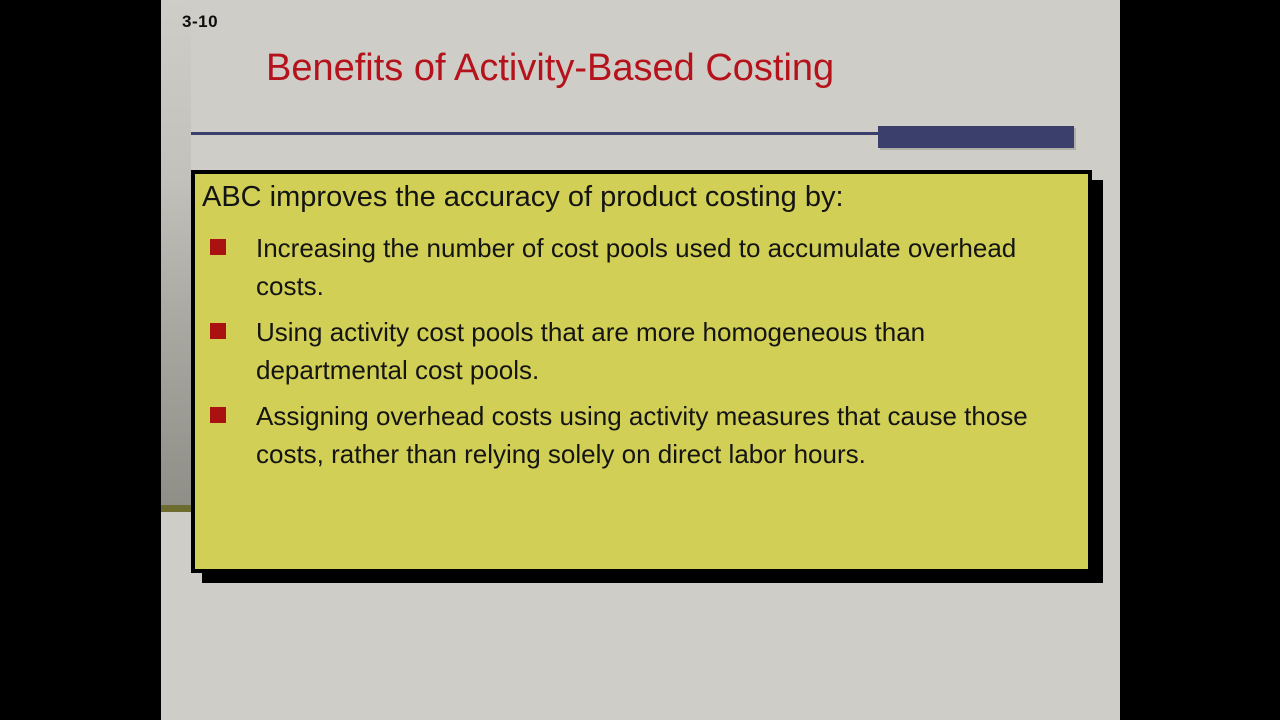  I want to click on left-edge-gradient-strip, so click(176, 252).